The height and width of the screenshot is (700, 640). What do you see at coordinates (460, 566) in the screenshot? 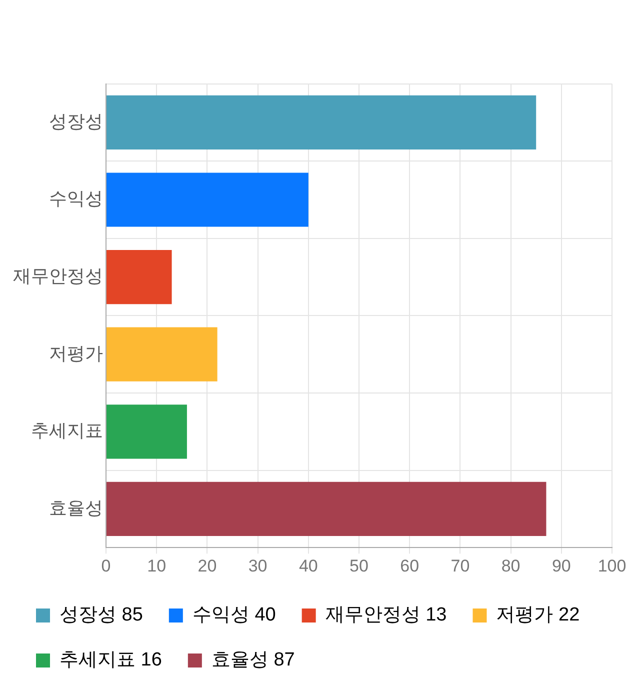
I see `x-tick-label: 70` at bounding box center [460, 566].